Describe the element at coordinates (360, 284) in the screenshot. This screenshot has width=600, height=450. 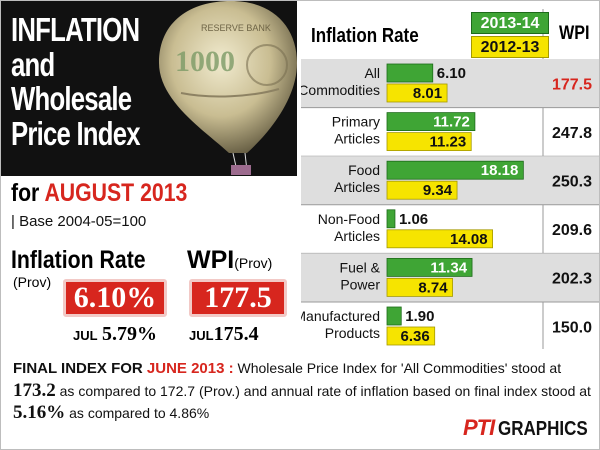
I see `category-label: Power` at that location.